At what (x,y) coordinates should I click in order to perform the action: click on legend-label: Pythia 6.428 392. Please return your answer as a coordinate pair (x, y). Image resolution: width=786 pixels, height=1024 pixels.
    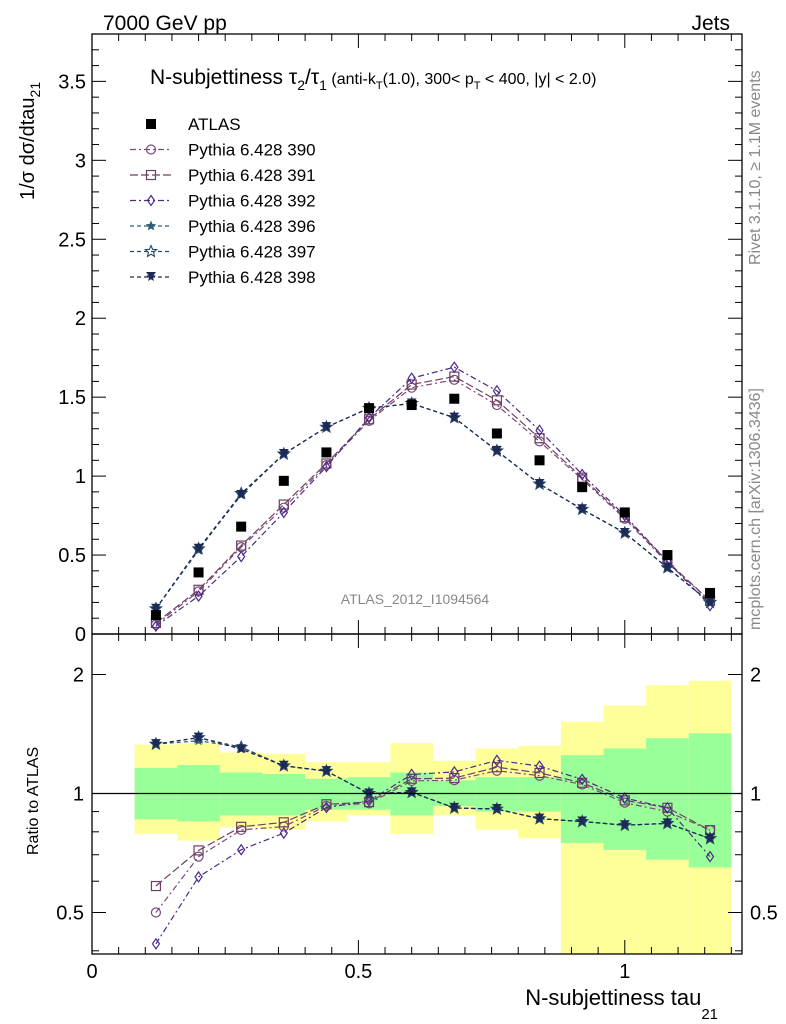
    Looking at the image, I should click on (252, 201).